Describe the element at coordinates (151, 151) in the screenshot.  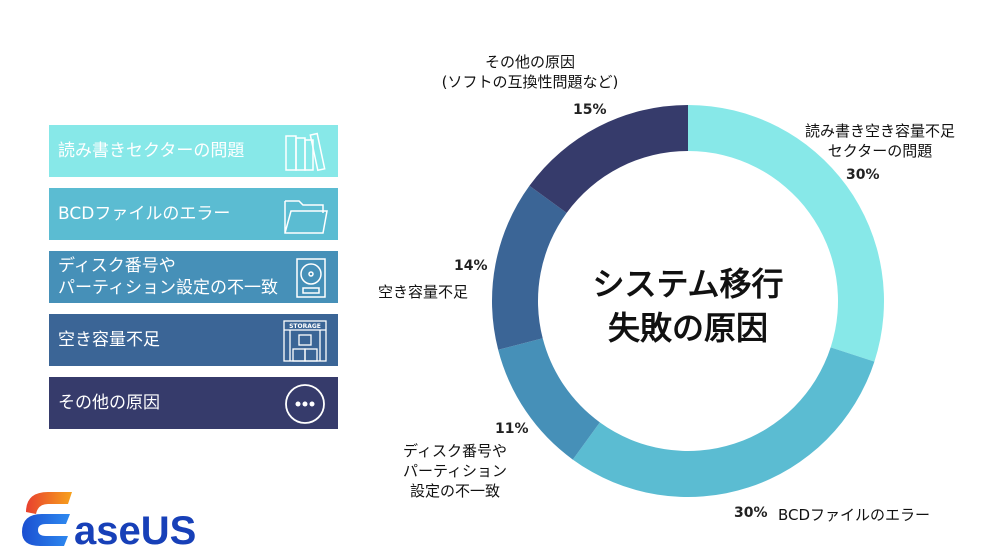
I see `legend-label: 読み書きセクターの問題` at that location.